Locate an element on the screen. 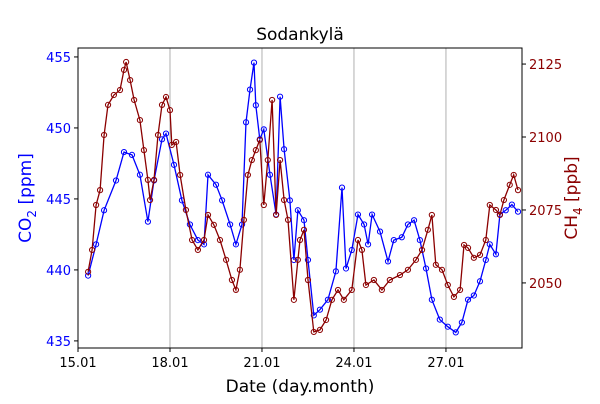 The image size is (600, 404). x-tick-label: 18.01 is located at coordinates (169, 363).